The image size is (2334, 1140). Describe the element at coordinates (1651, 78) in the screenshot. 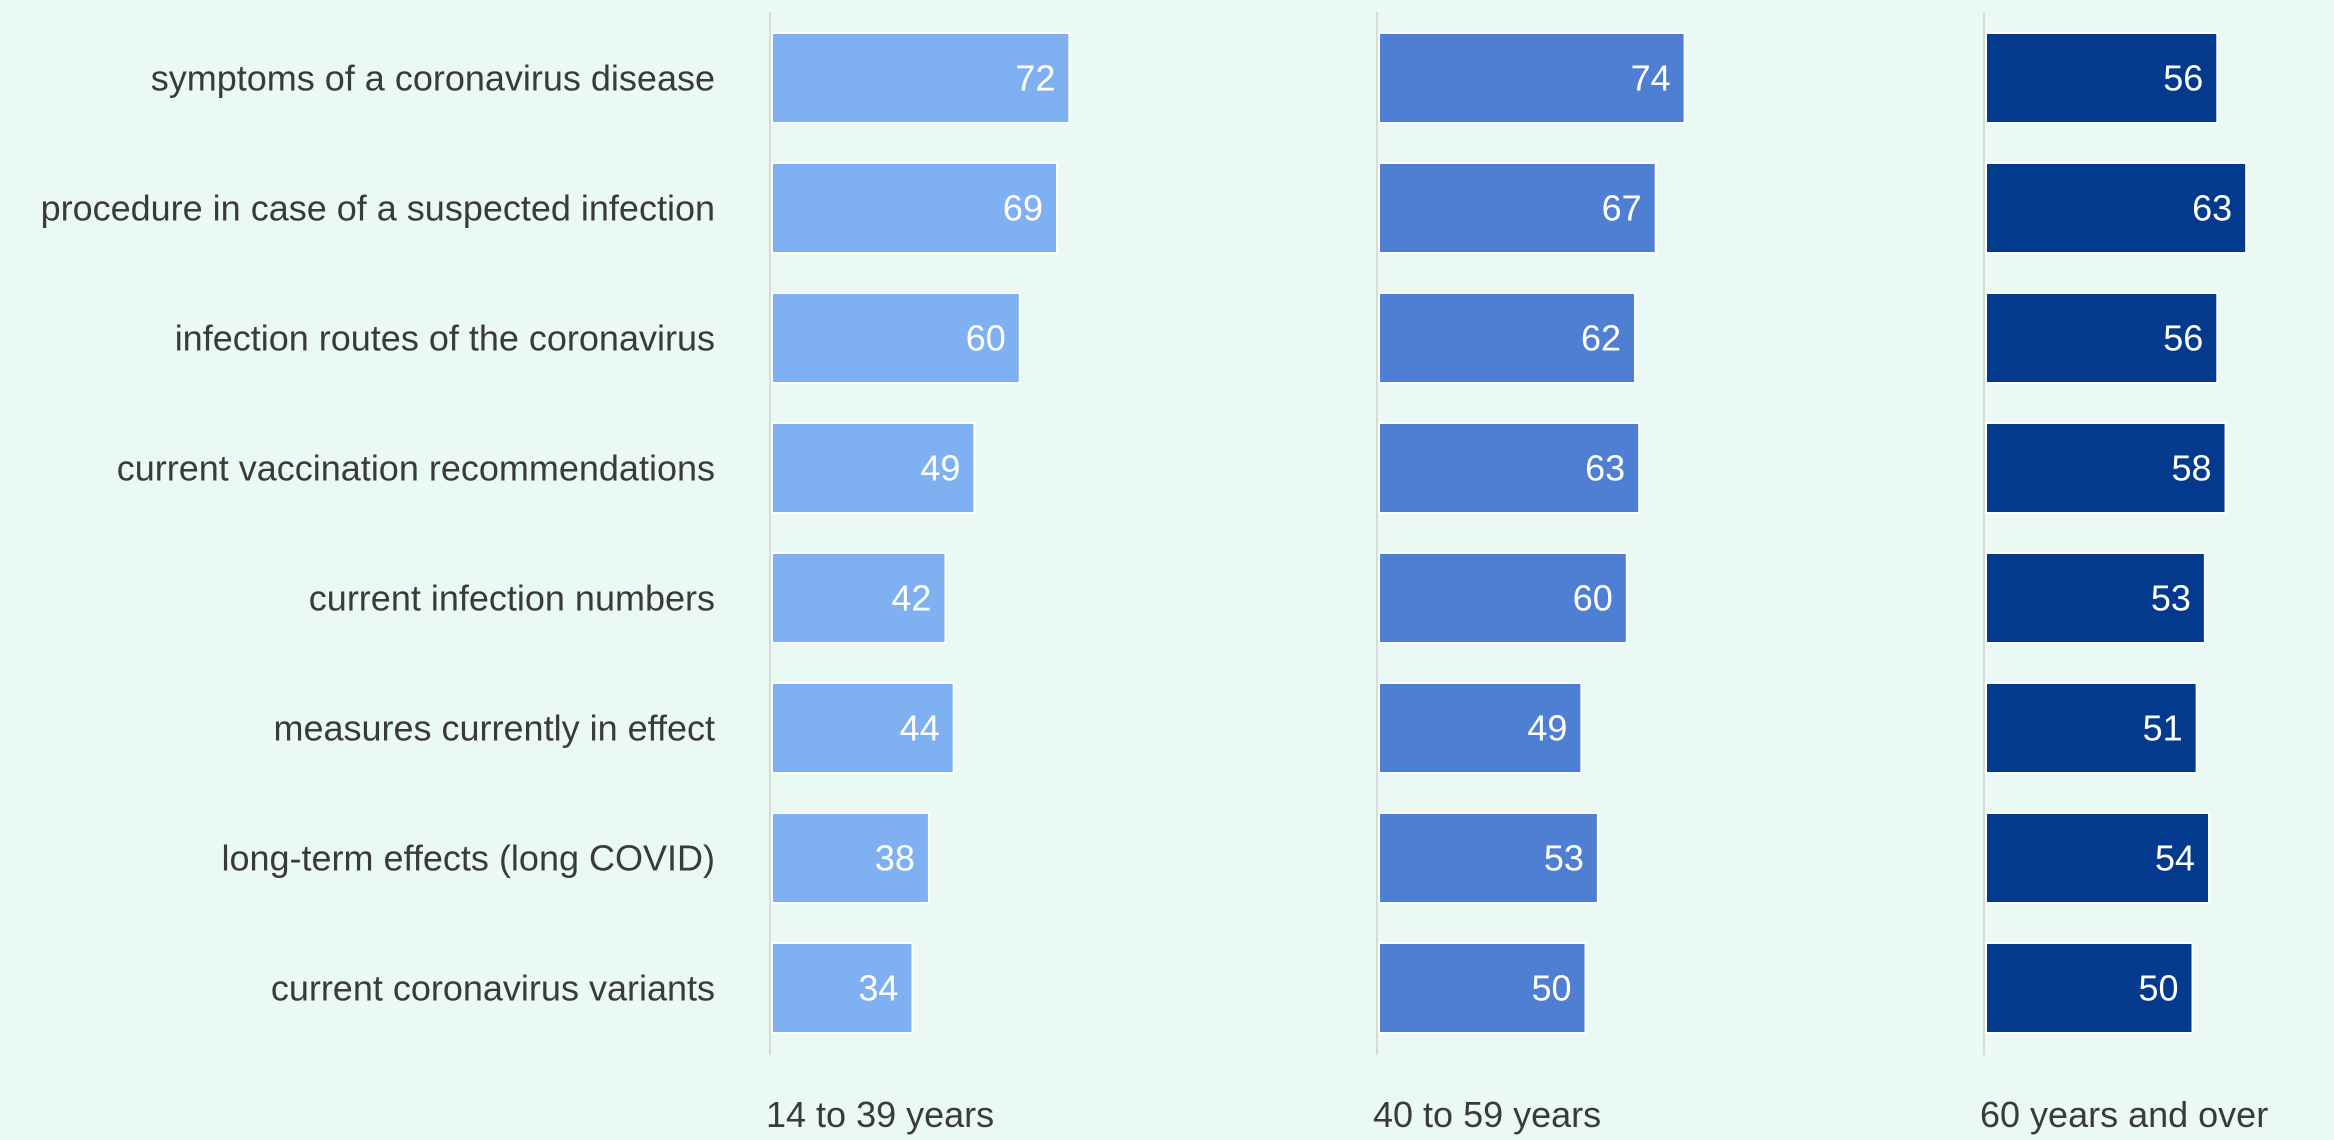

I see `data-label: 74` at that location.